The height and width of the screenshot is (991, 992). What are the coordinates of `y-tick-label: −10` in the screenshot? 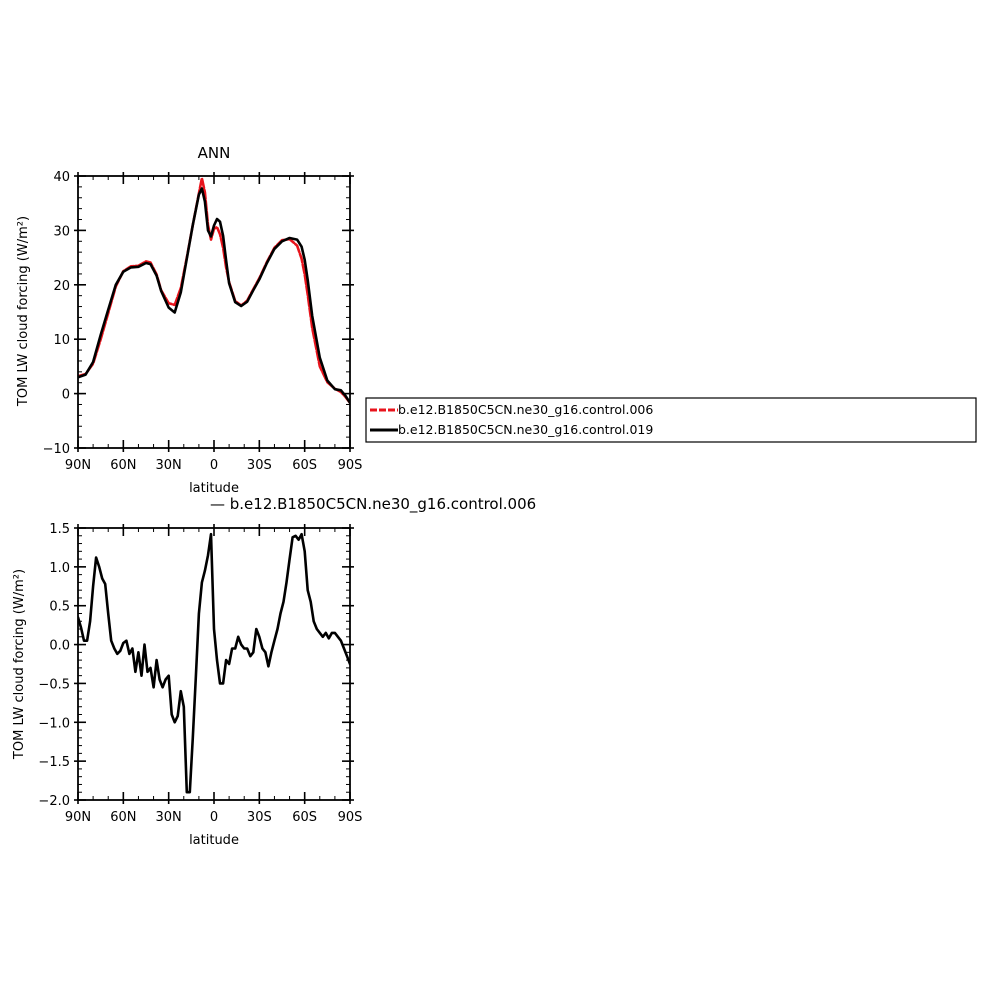 It's located at (56, 449).